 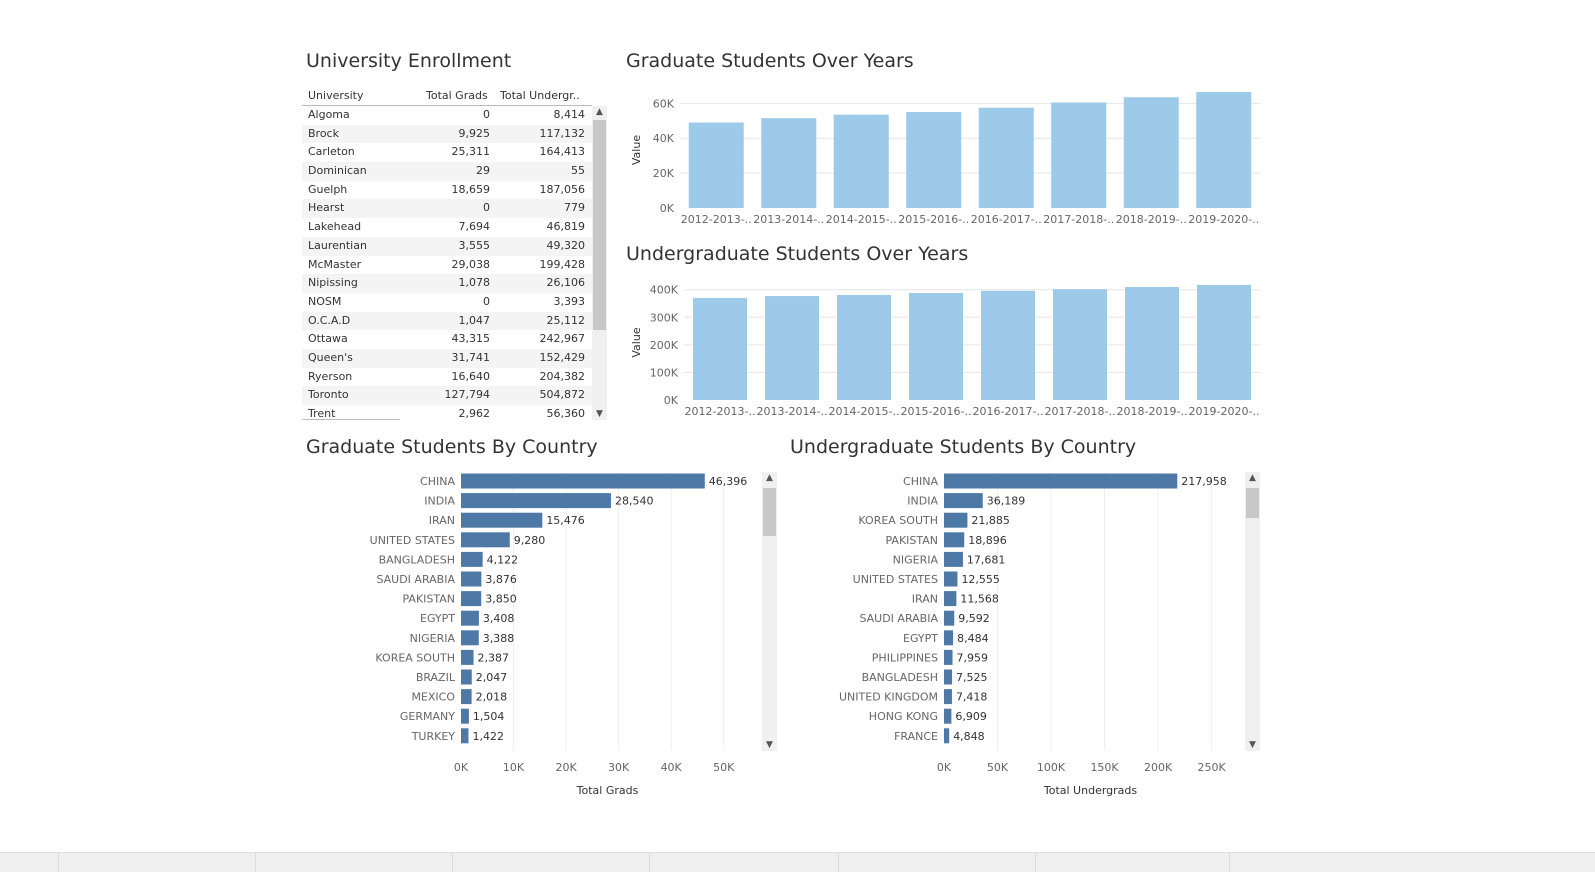 I want to click on x-tick-label: 10K, so click(x=514, y=767).